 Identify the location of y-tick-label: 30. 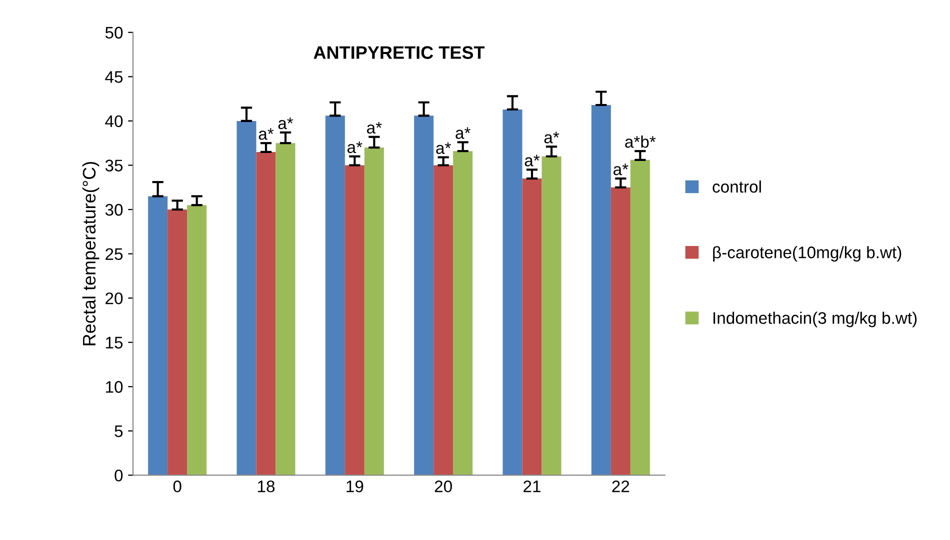
(114, 210).